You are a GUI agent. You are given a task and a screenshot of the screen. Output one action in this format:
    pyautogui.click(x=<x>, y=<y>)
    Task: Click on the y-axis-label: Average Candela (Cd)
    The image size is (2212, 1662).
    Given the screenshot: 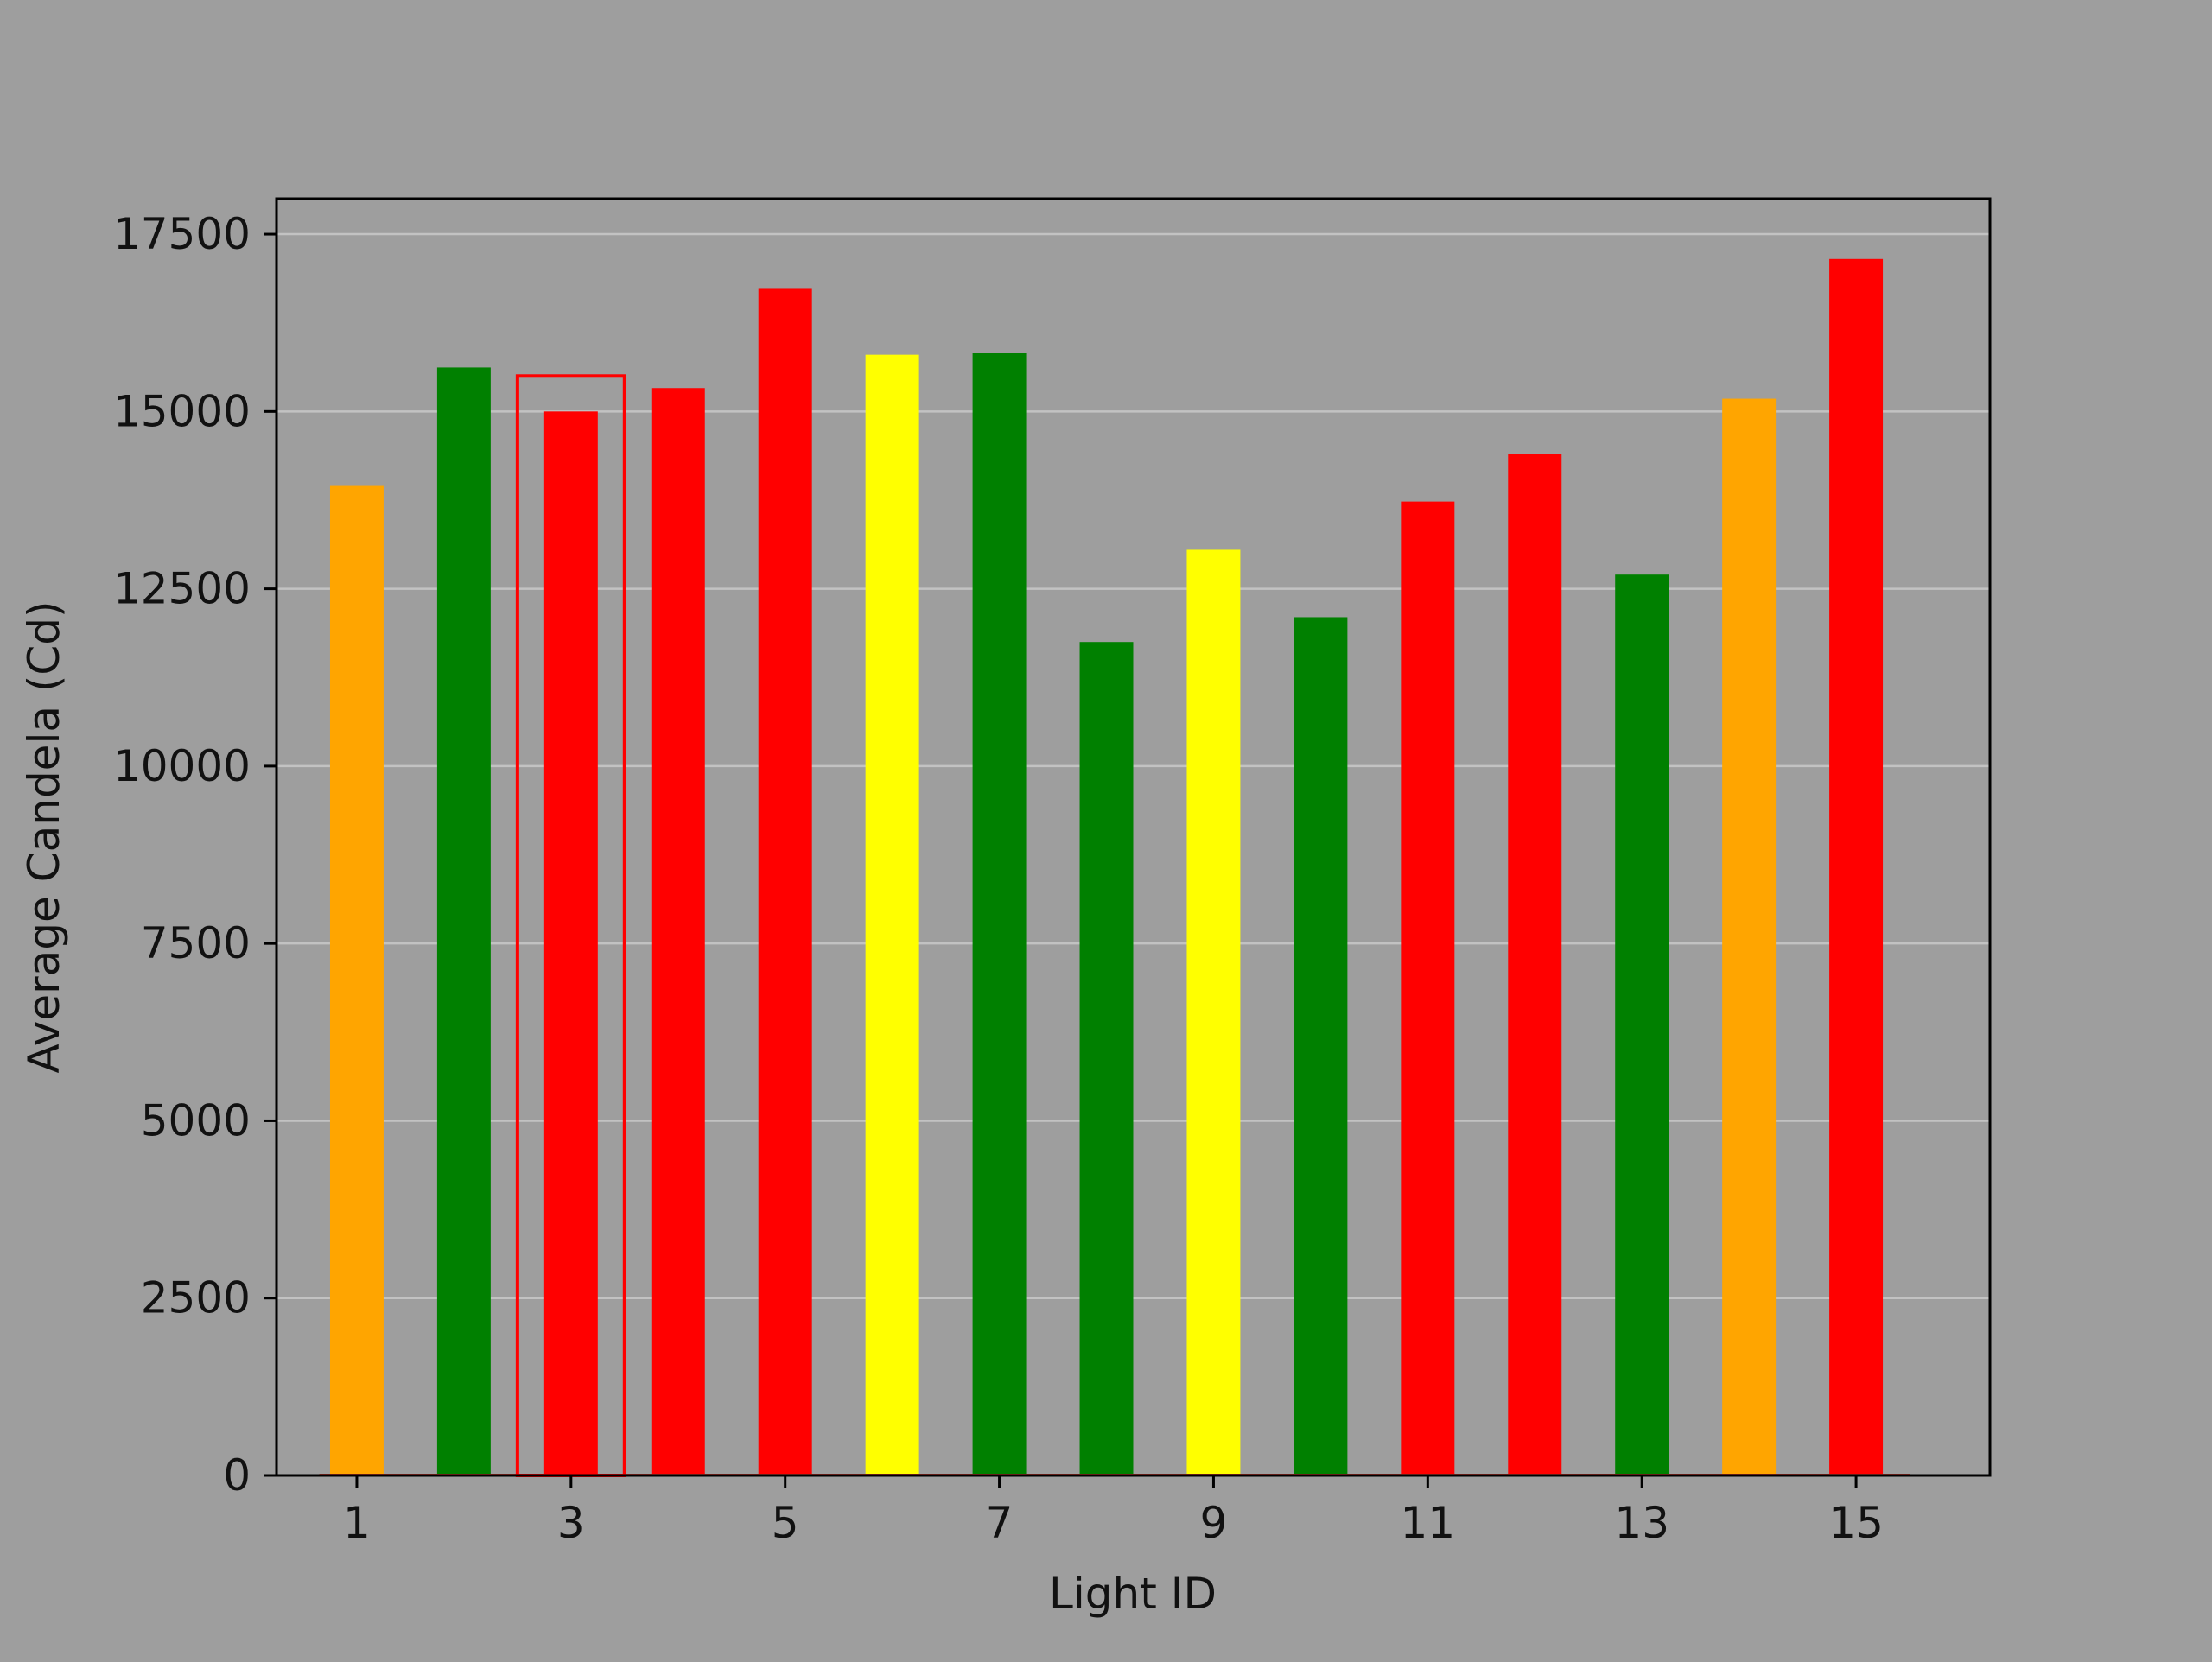 What is the action you would take?
    pyautogui.click(x=44, y=836)
    